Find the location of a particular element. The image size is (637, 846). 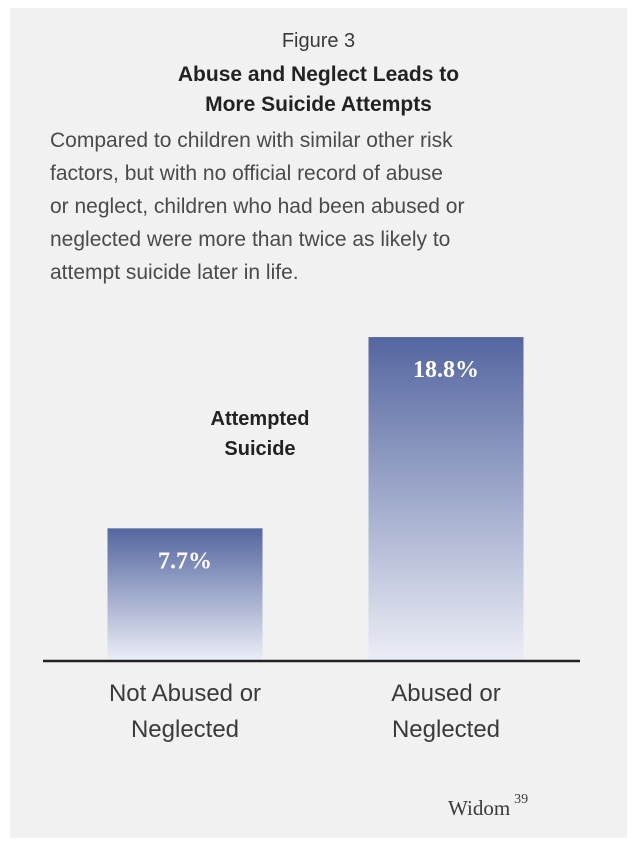

chart-title-line-2: More Suicide Attempts is located at coordinates (318, 104).